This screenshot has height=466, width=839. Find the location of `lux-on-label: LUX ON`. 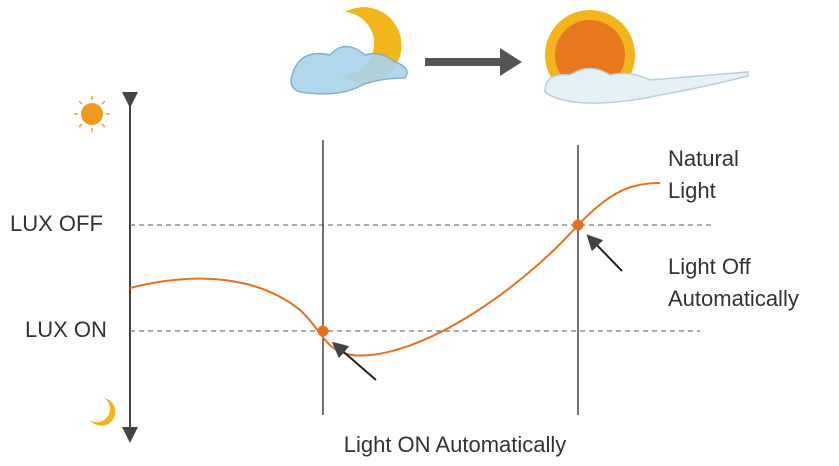

lux-on-label: LUX ON is located at coordinates (66, 329).